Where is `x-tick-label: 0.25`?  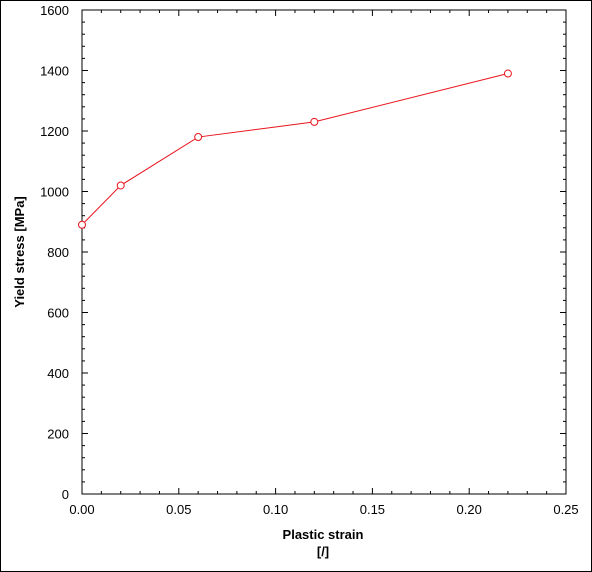 x-tick-label: 0.25 is located at coordinates (565, 509).